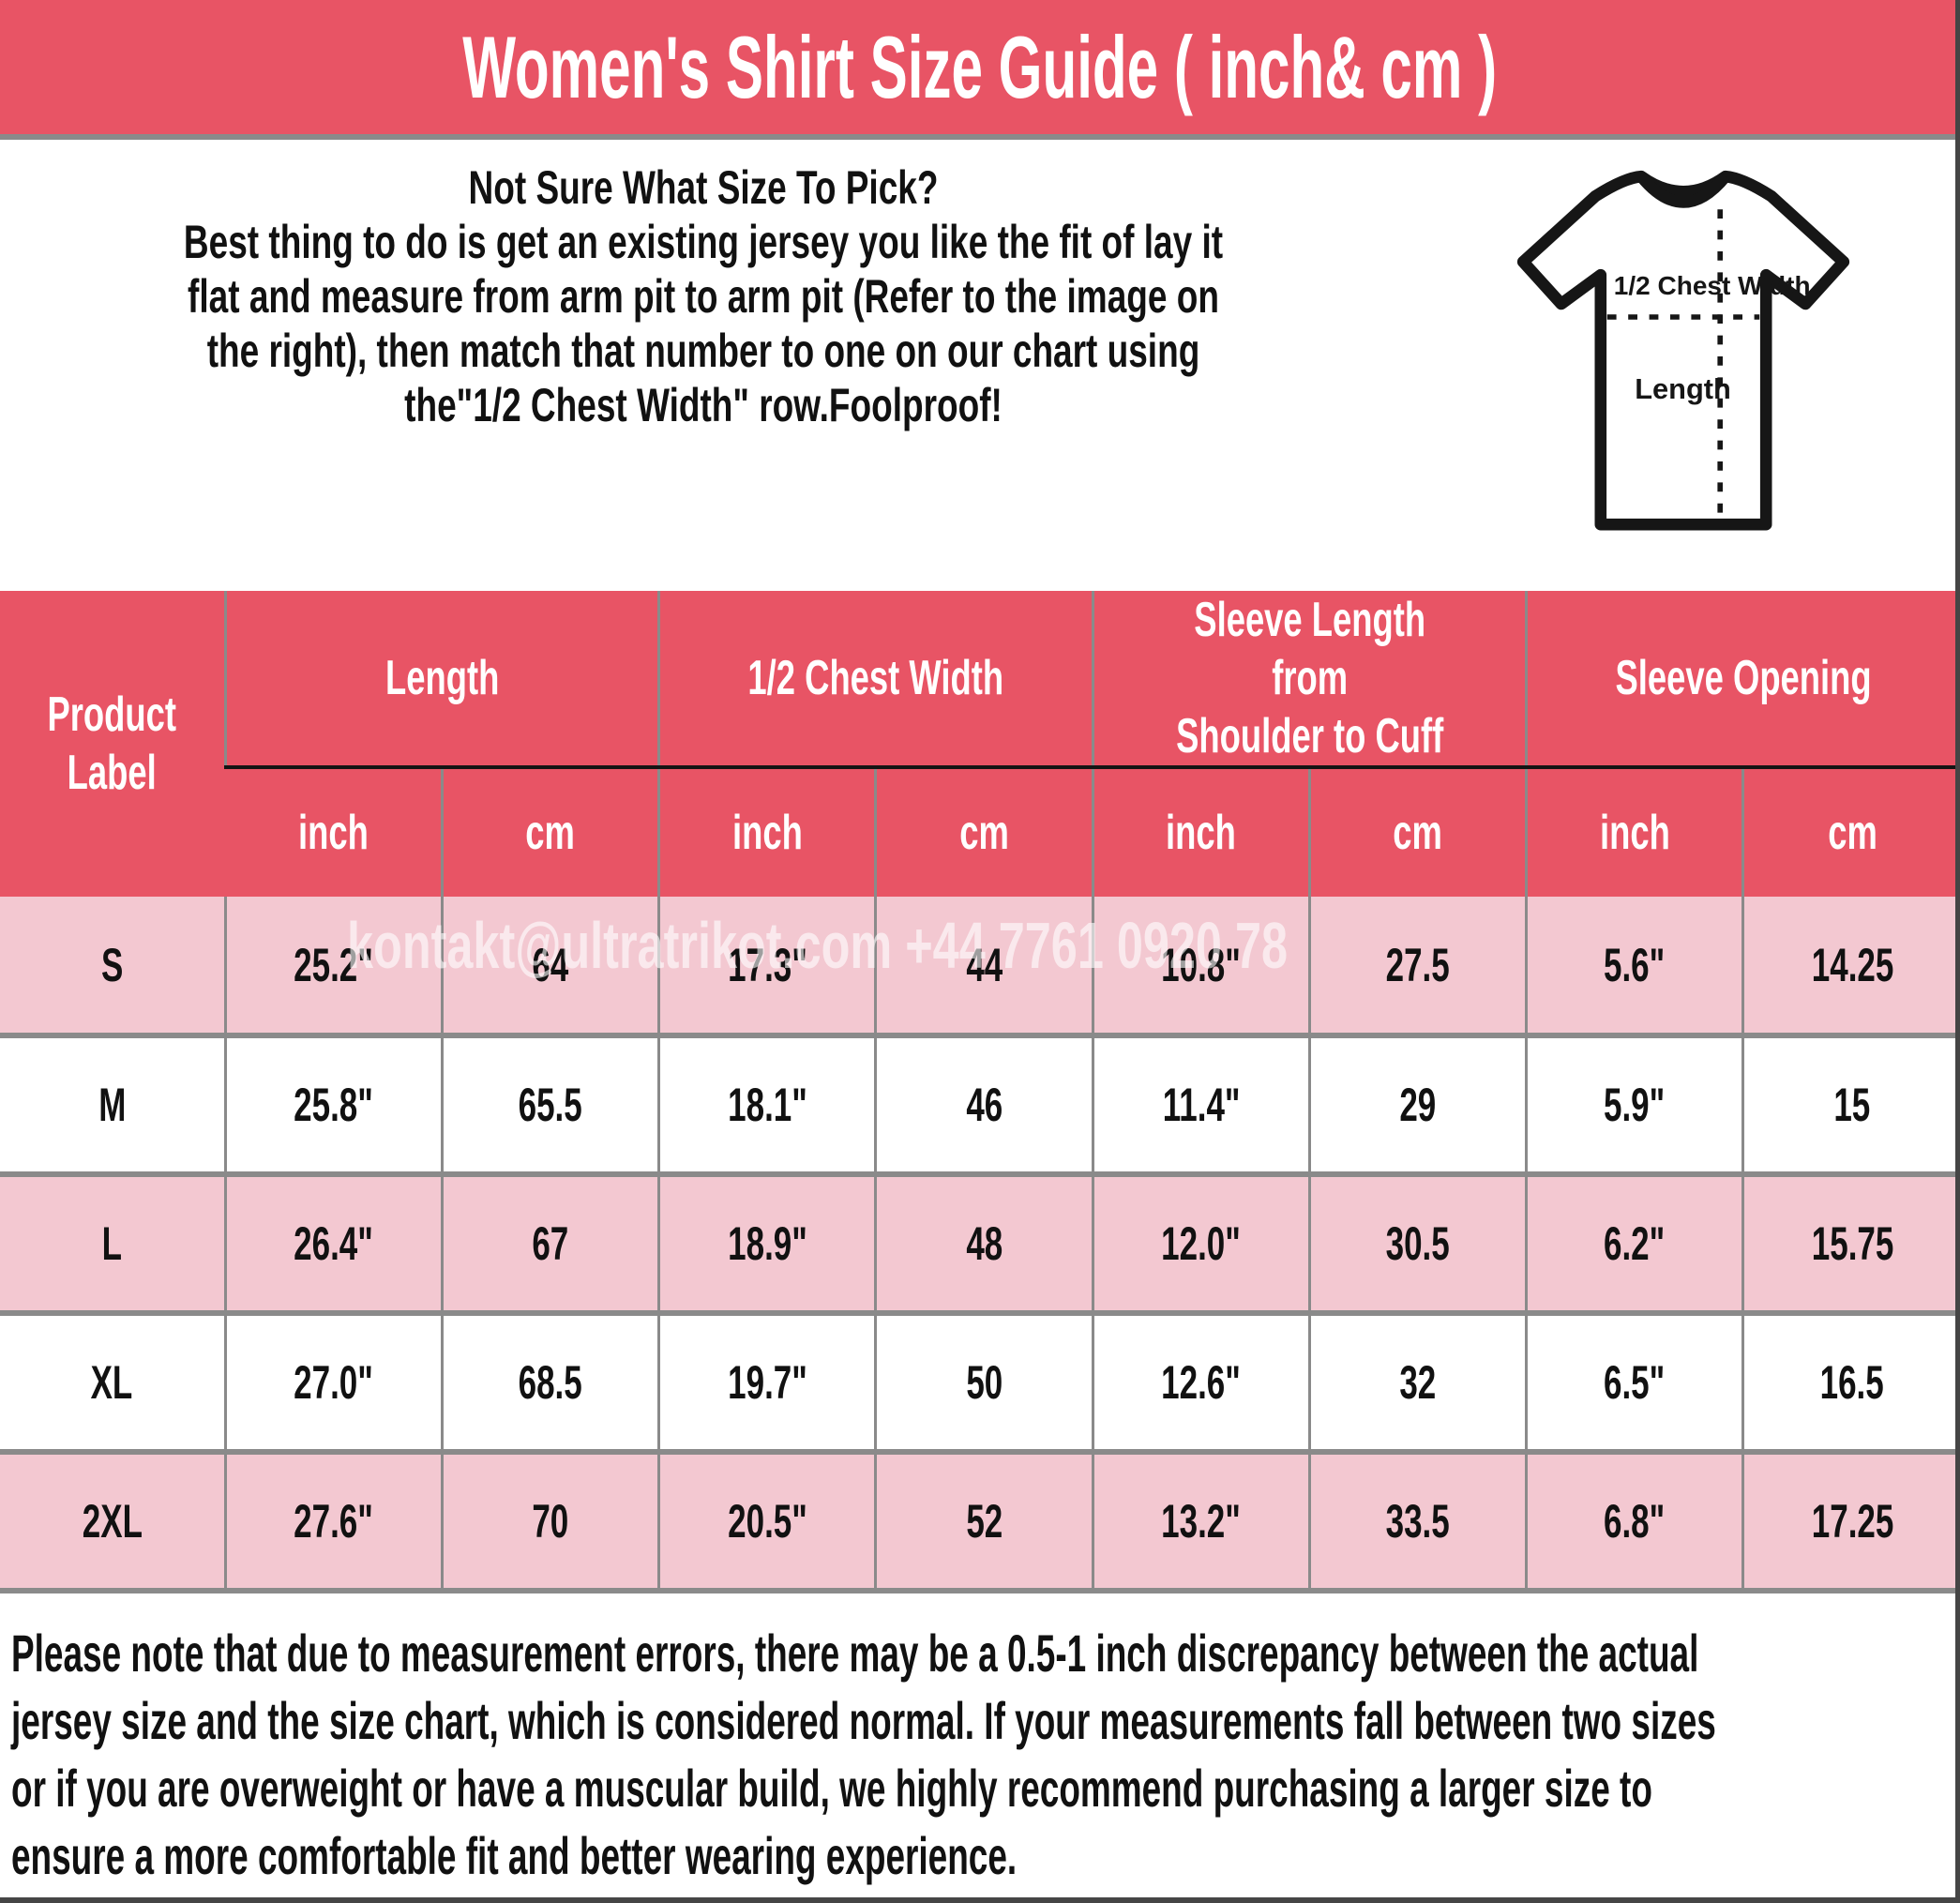 The width and height of the screenshot is (1960, 1903). Describe the element at coordinates (1850, 1245) in the screenshot. I see `size-cell: 15.75` at that location.